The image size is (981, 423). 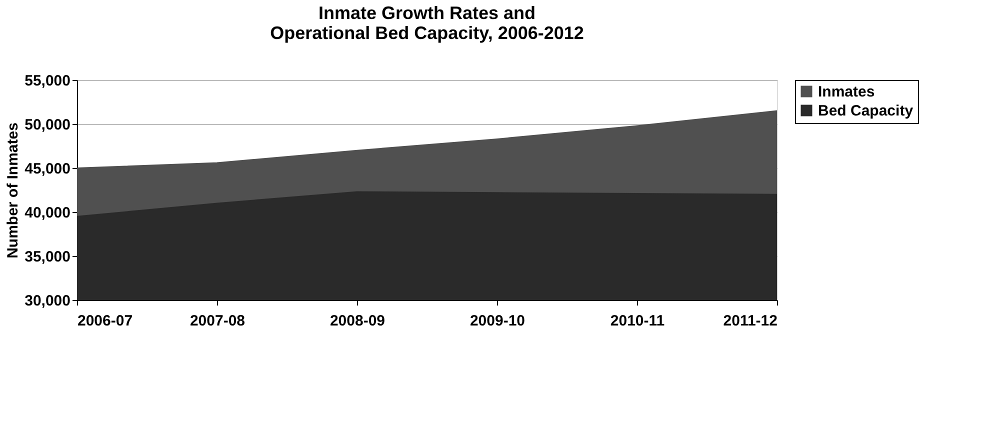 What do you see at coordinates (13, 190) in the screenshot?
I see `y-axis-title: Number of Inmates` at bounding box center [13, 190].